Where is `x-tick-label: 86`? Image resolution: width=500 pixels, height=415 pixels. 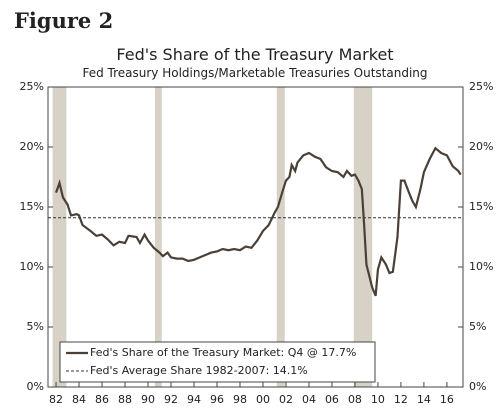 x-tick-label: 86 is located at coordinates (102, 399).